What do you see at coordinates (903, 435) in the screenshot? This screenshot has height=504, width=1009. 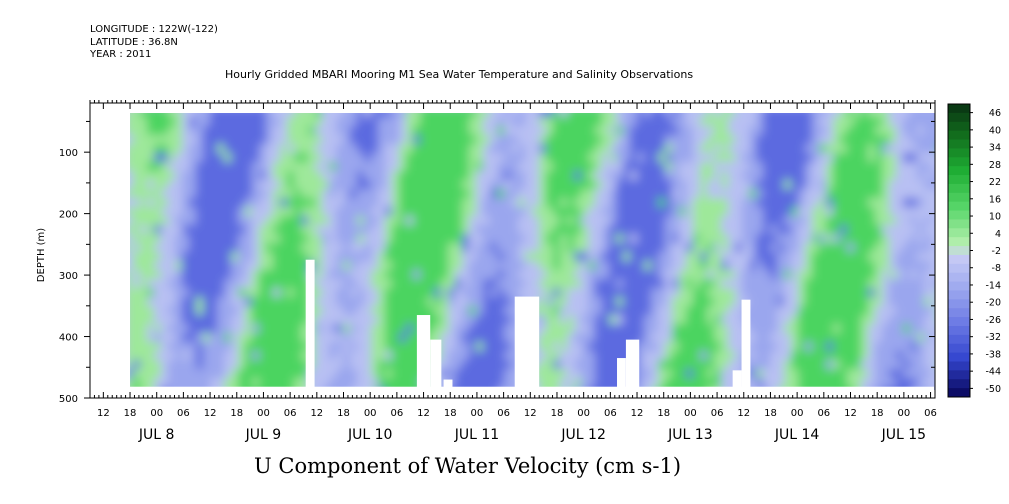 I see `x-date-label: JUL 15` at bounding box center [903, 435].